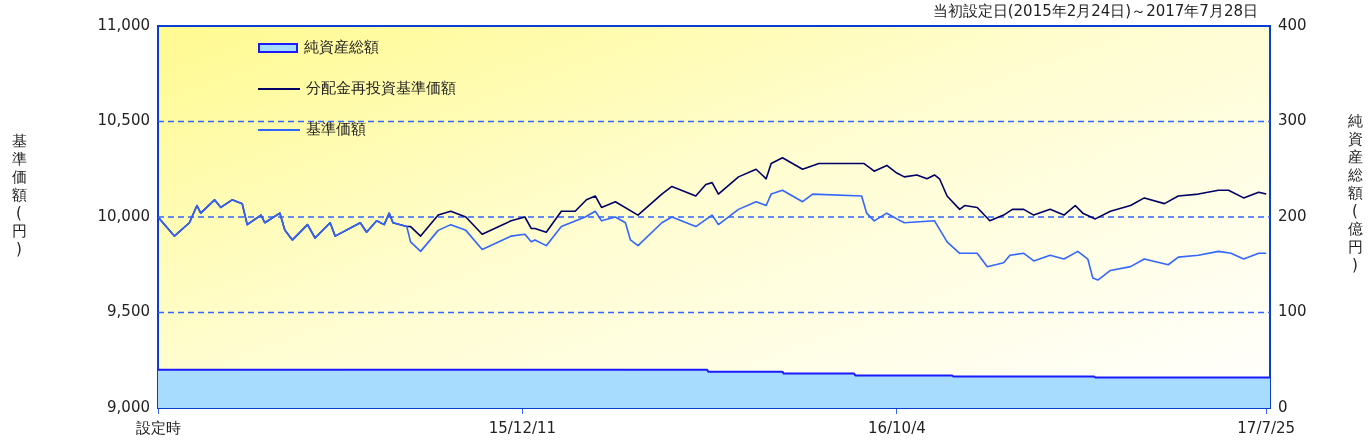  Describe the element at coordinates (1283, 406) in the screenshot. I see `y2-tick-label: 0` at that location.